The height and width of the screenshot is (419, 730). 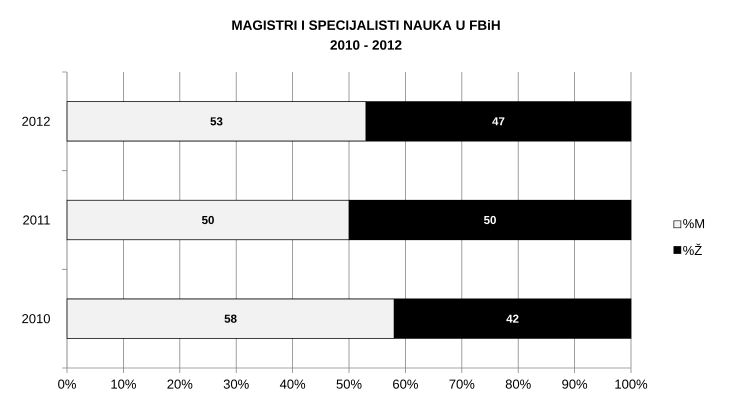 I want to click on x-tick-label: 40%, so click(x=293, y=384).